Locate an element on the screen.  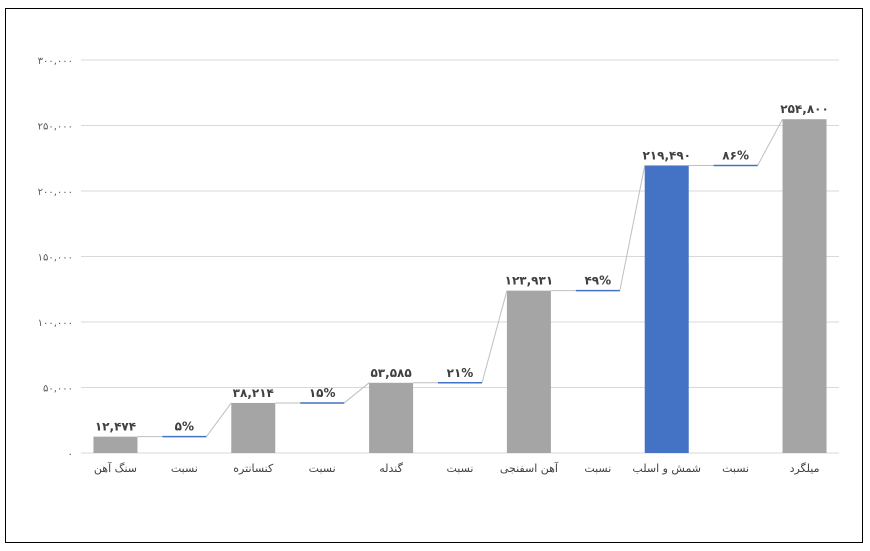
data-label: ۵% is located at coordinates (184, 427).